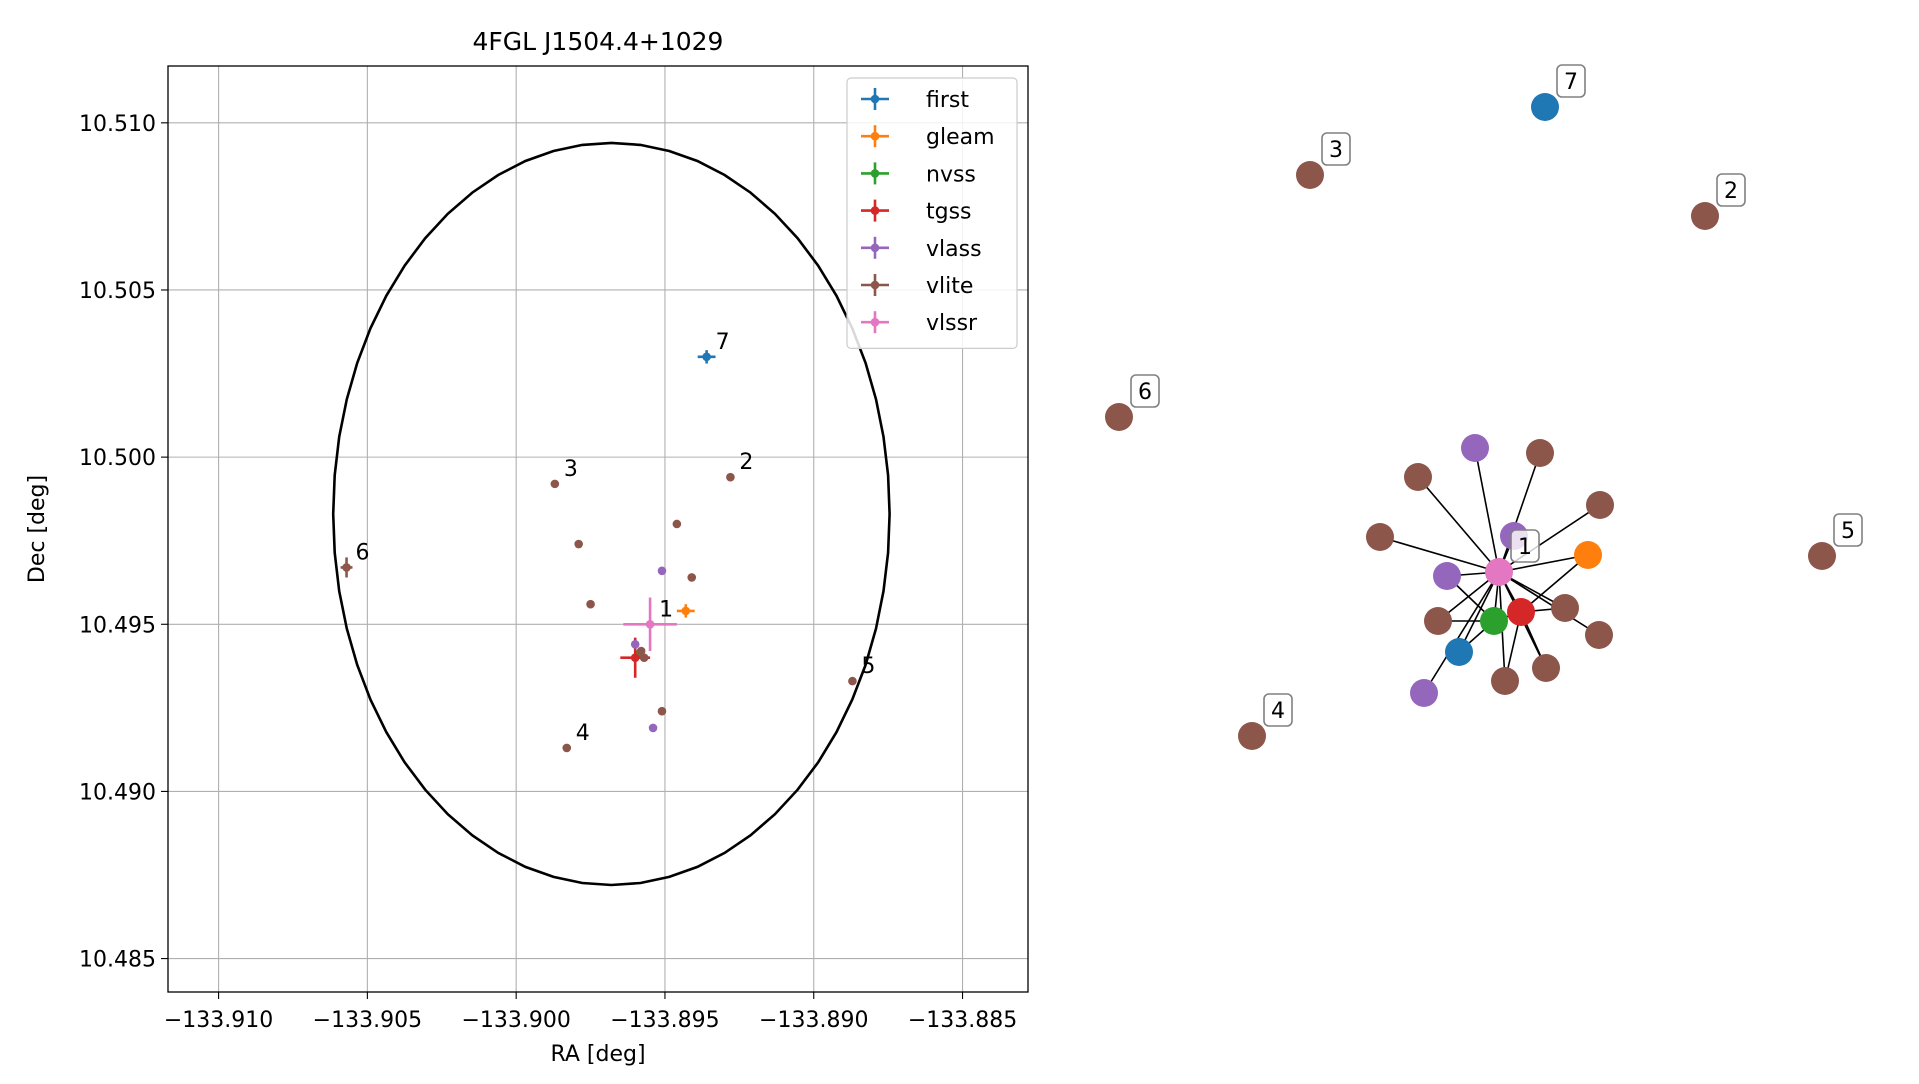 The image size is (1919, 1084). I want to click on legend-label: vlssr, so click(952, 323).